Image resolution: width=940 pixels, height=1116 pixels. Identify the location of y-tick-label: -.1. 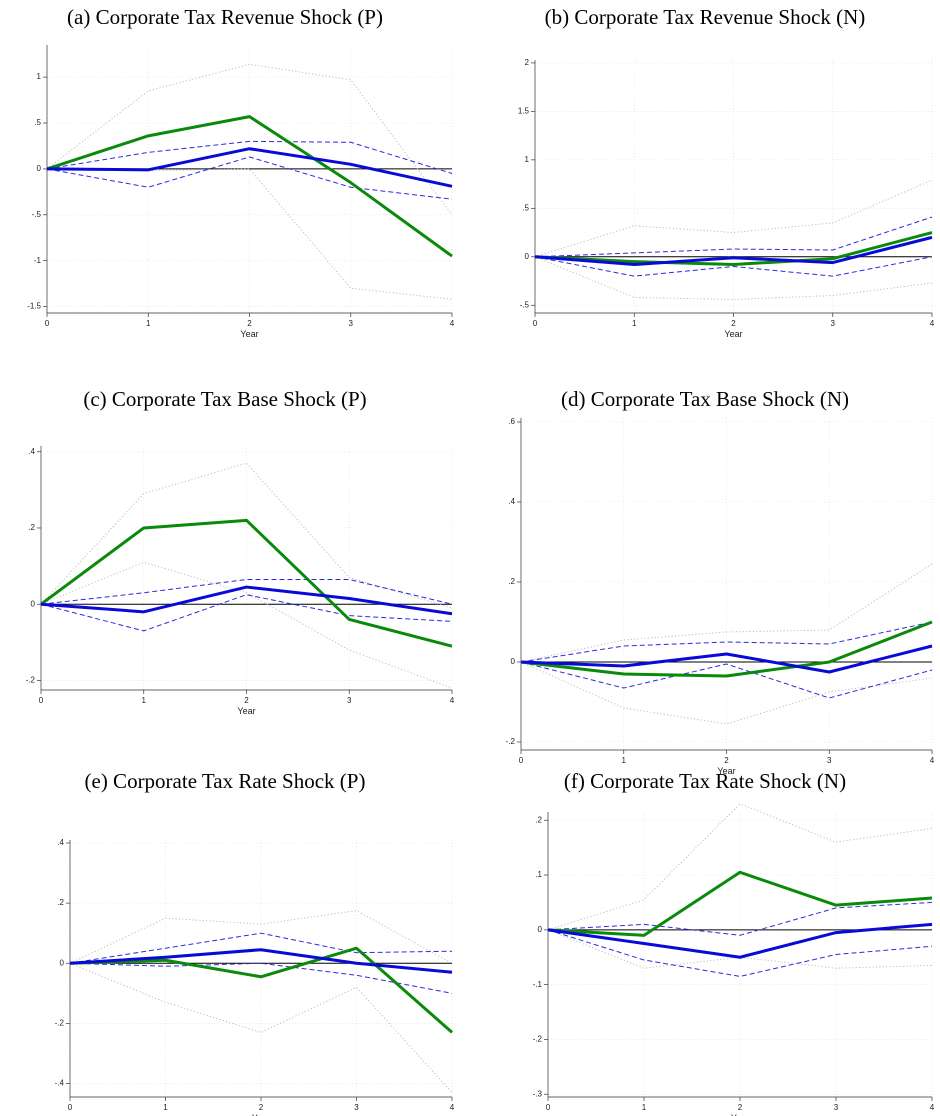
(538, 984).